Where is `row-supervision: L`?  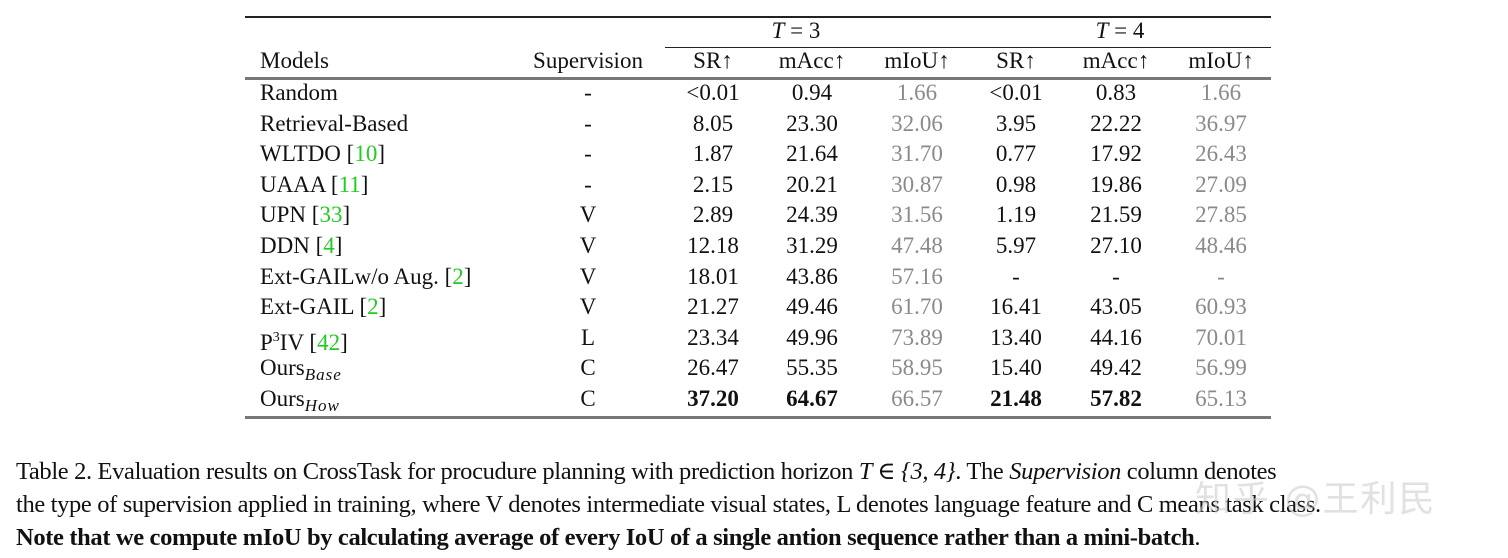
row-supervision: L is located at coordinates (588, 337).